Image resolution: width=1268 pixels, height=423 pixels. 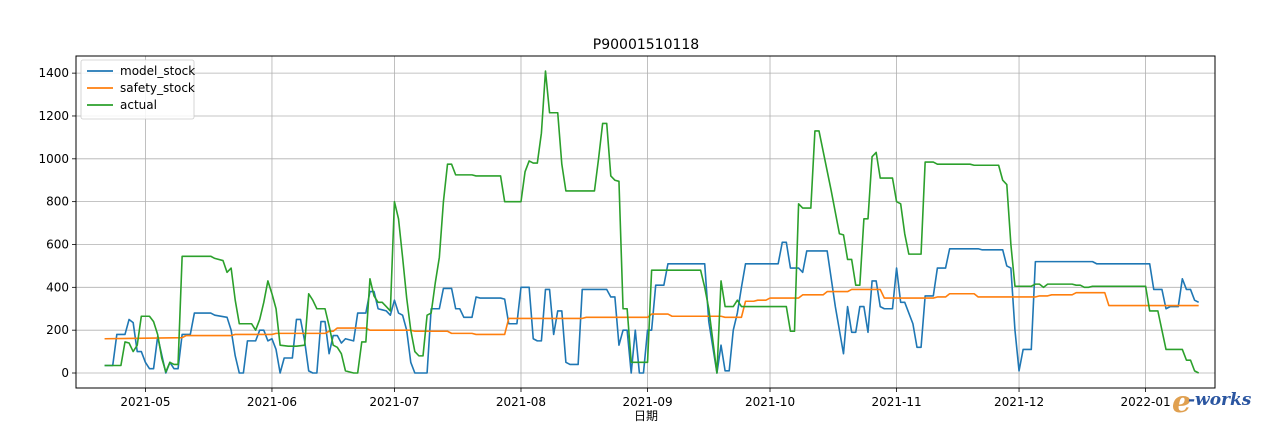 I want to click on y-tick-label: 1200, so click(x=53, y=116).